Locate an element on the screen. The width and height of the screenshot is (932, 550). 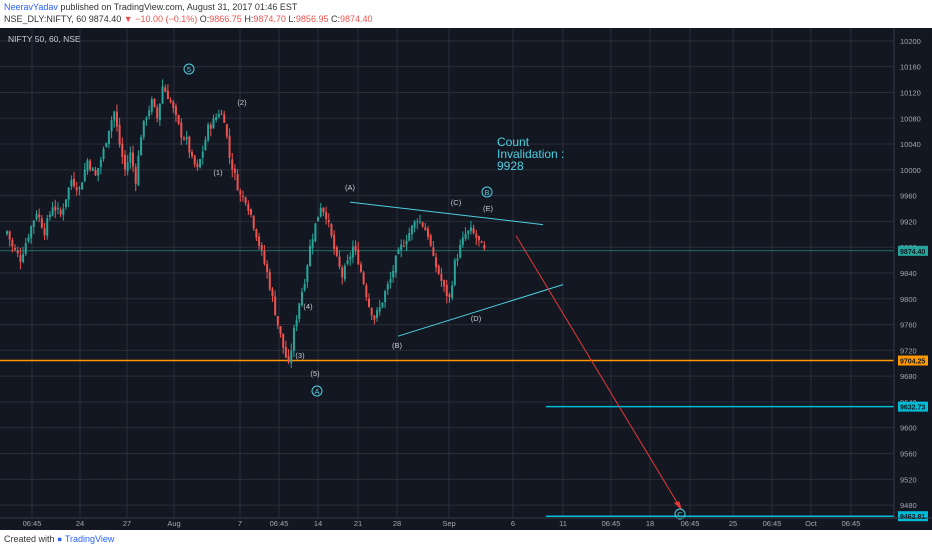
wave-label: B is located at coordinates (486, 192).